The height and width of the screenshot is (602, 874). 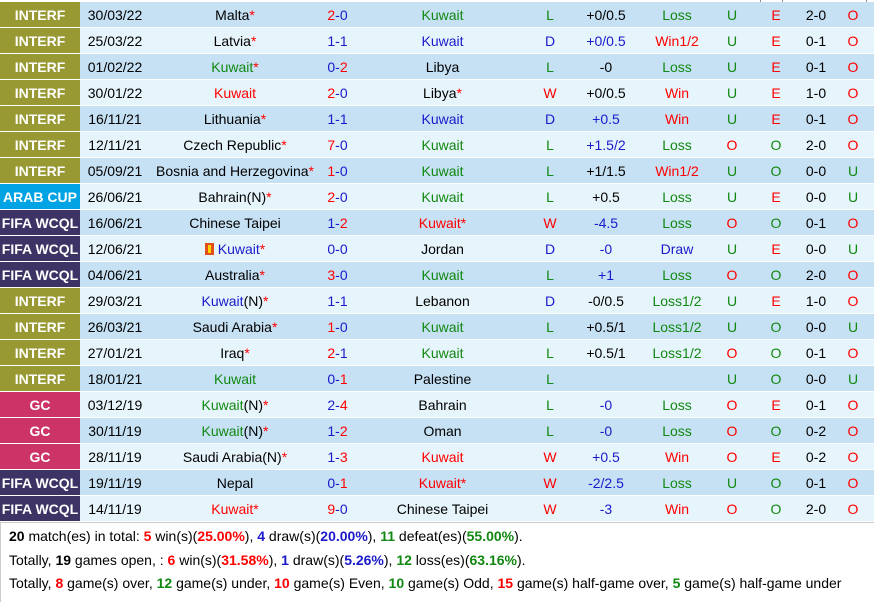 I want to click on home-team-name: Bosnia and Herzegovina, so click(x=232, y=170).